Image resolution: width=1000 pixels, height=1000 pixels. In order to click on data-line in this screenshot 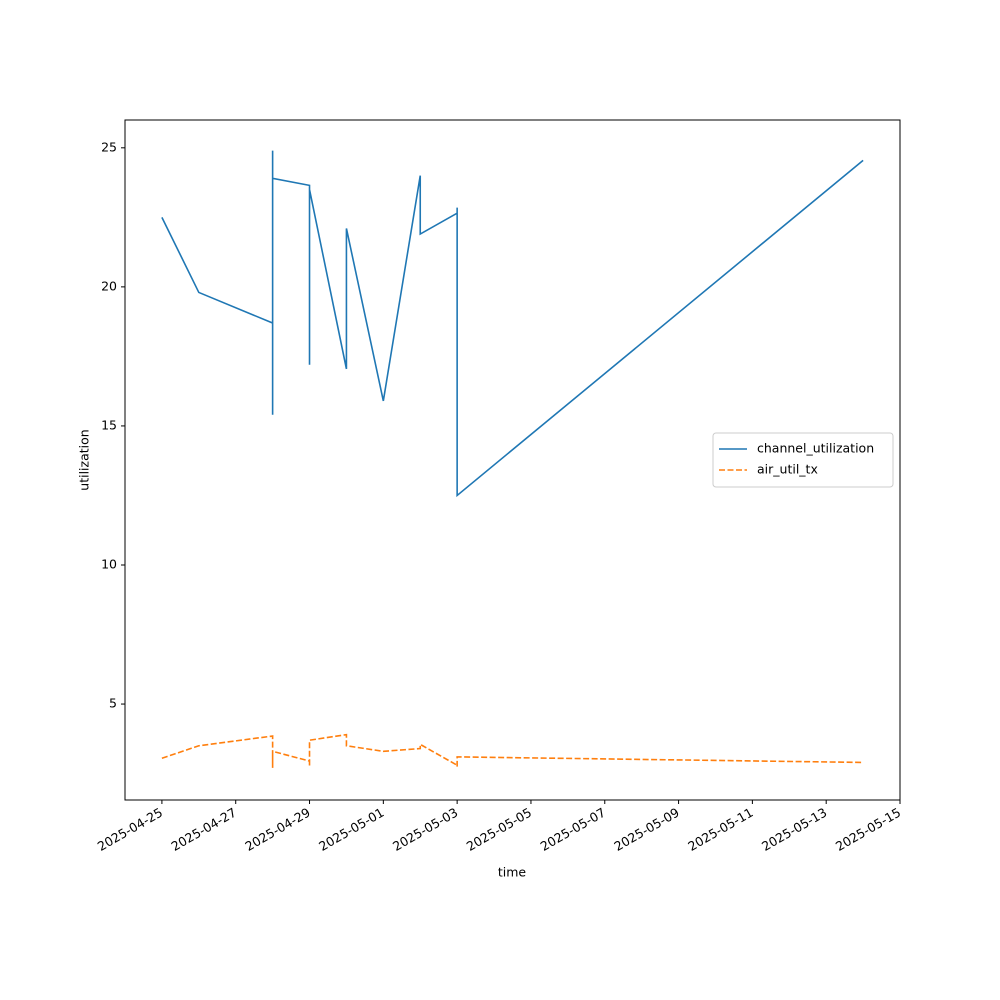, I will do `click(512, 751)`.